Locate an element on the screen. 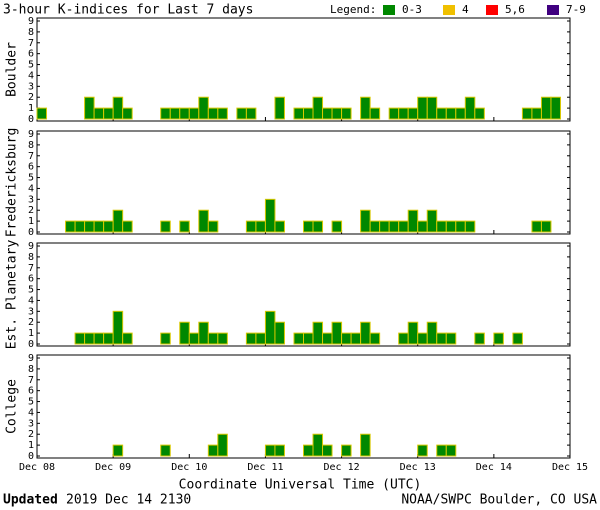  legend-label: 0-3 is located at coordinates (412, 9).